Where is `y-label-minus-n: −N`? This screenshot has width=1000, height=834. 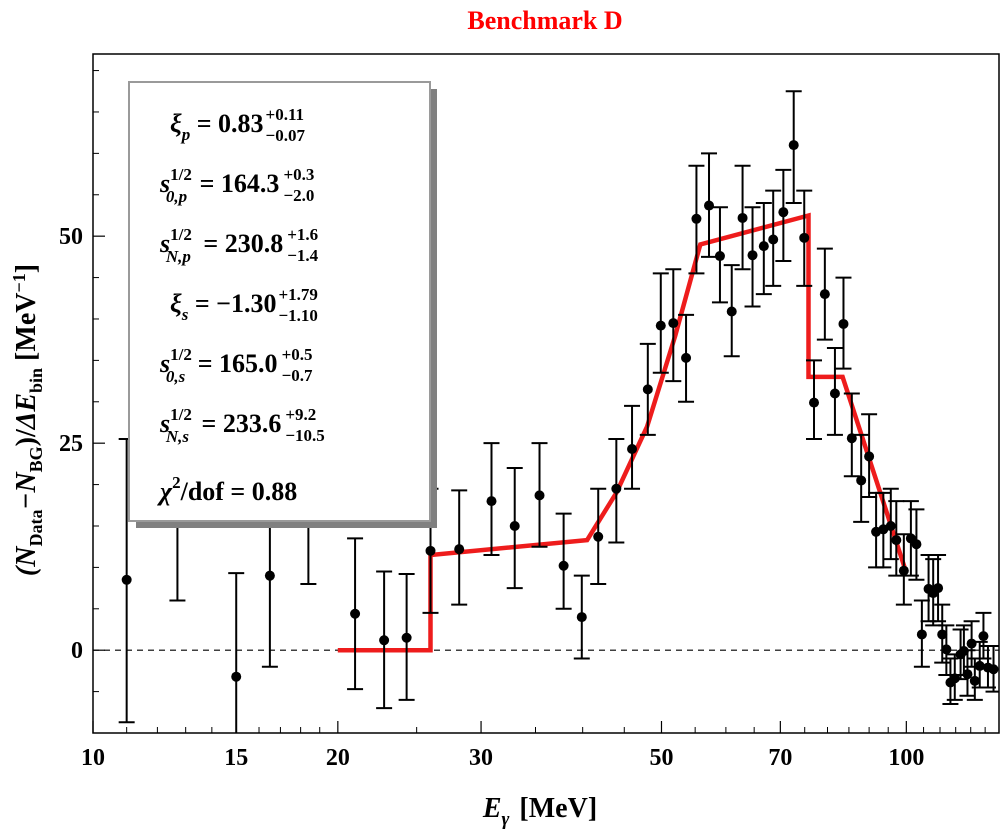 y-label-minus-n: −N is located at coordinates (26, 490).